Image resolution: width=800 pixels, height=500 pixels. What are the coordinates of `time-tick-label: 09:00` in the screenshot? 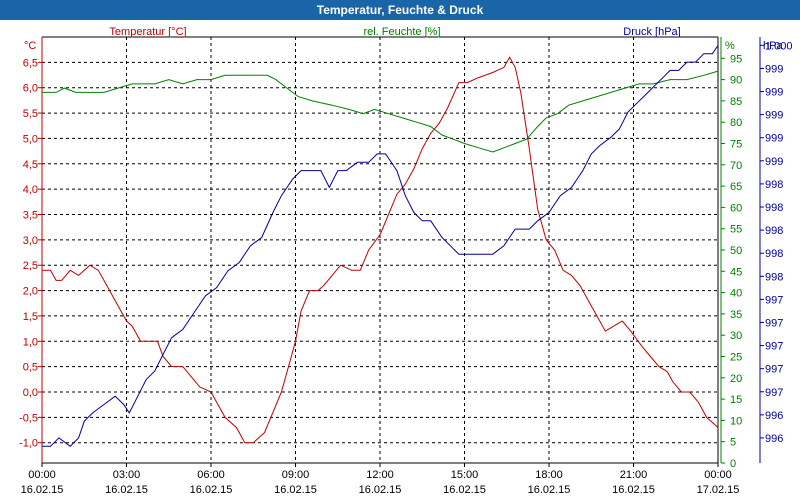 It's located at (296, 475).